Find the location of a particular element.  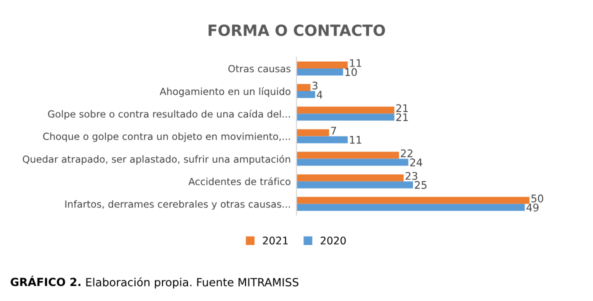

chart-title: FORMA O CONTACTO is located at coordinates (296, 30).